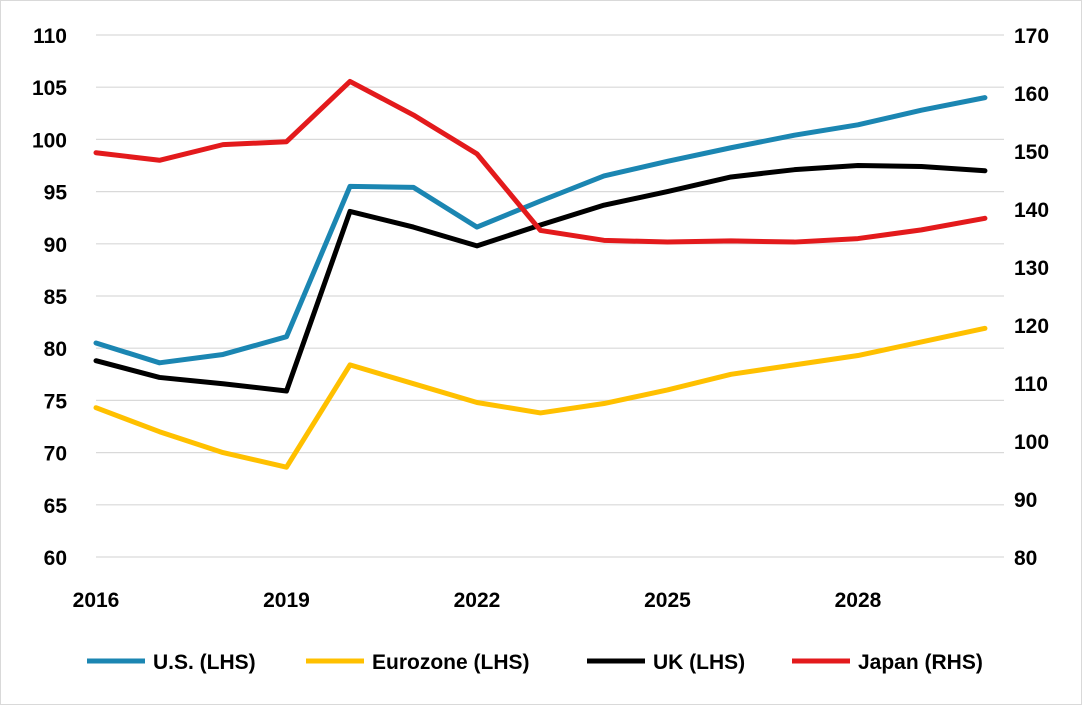 The image size is (1082, 709). Describe the element at coordinates (204, 662) in the screenshot. I see `legend-label-u-s-lhs: U.S. (LHS)` at that location.